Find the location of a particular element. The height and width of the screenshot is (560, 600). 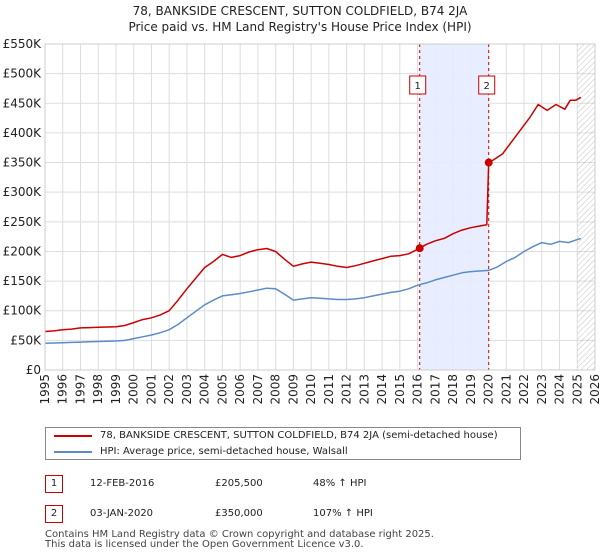

x-tick-label: 2000 is located at coordinates (134, 389).